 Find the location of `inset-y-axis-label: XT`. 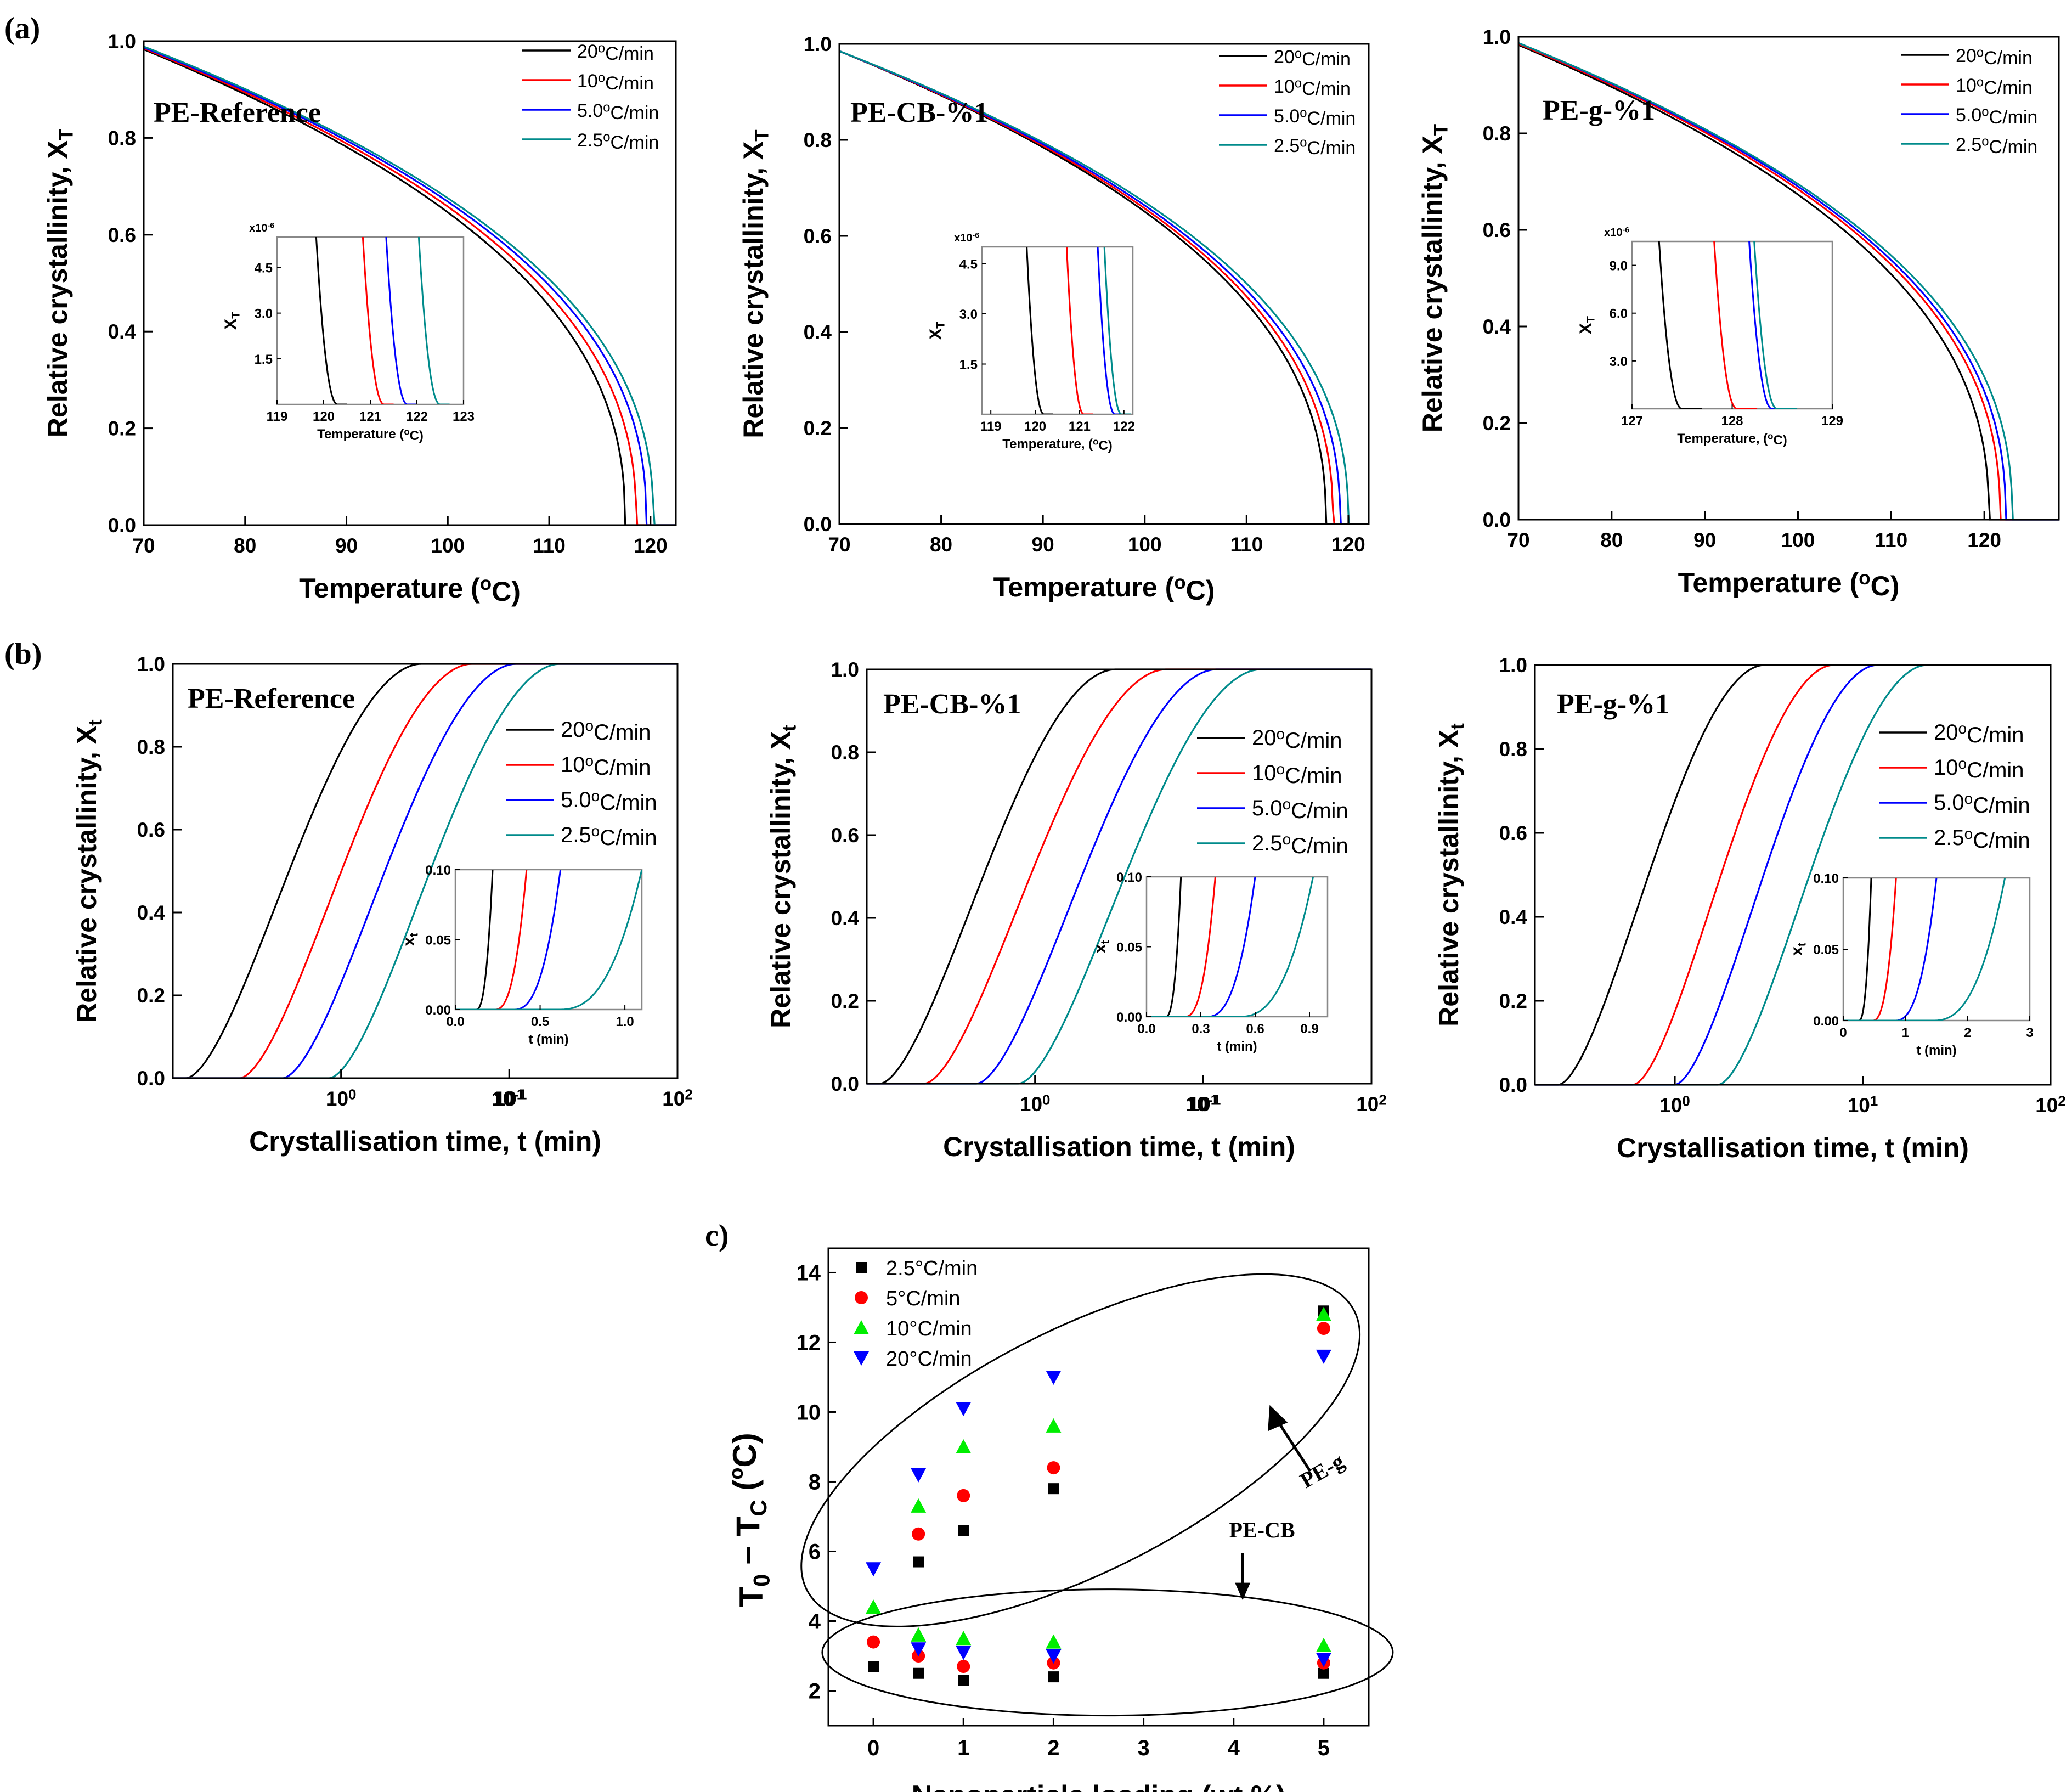

inset-y-axis-label: XT is located at coordinates (232, 321).